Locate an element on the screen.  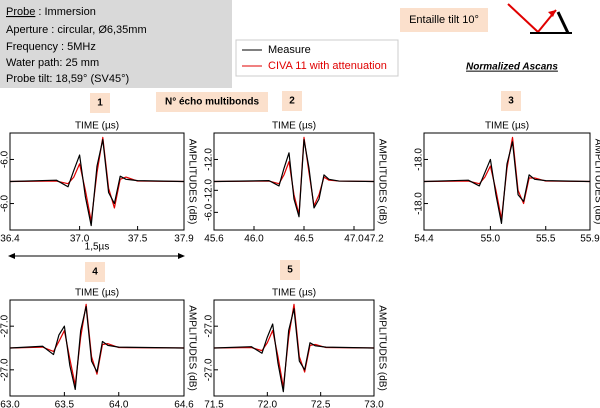
notch-box is located at coordinates (444, 20).